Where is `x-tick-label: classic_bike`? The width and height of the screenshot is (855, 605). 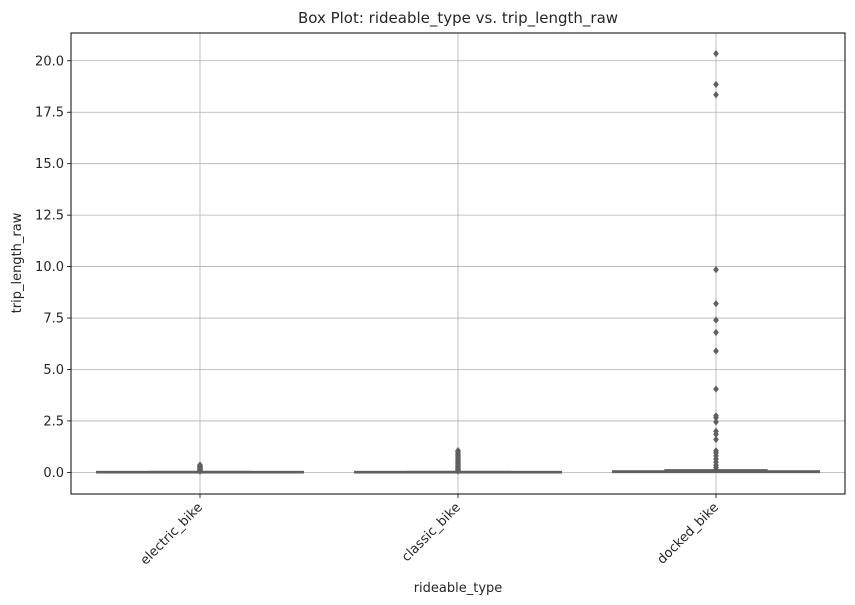 x-tick-label: classic_bike is located at coordinates (431, 532).